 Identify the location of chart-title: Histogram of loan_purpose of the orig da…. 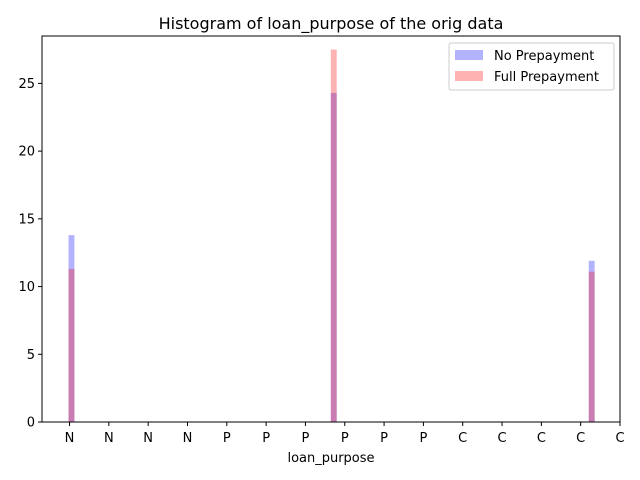
(331, 24).